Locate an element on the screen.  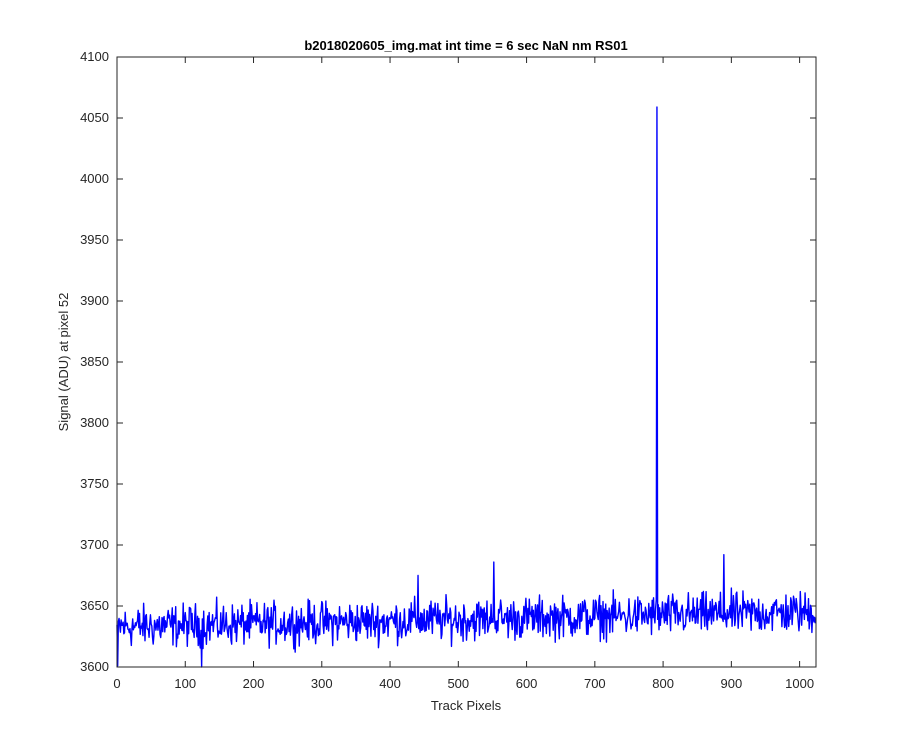
x-tick-label: 700 is located at coordinates (595, 683).